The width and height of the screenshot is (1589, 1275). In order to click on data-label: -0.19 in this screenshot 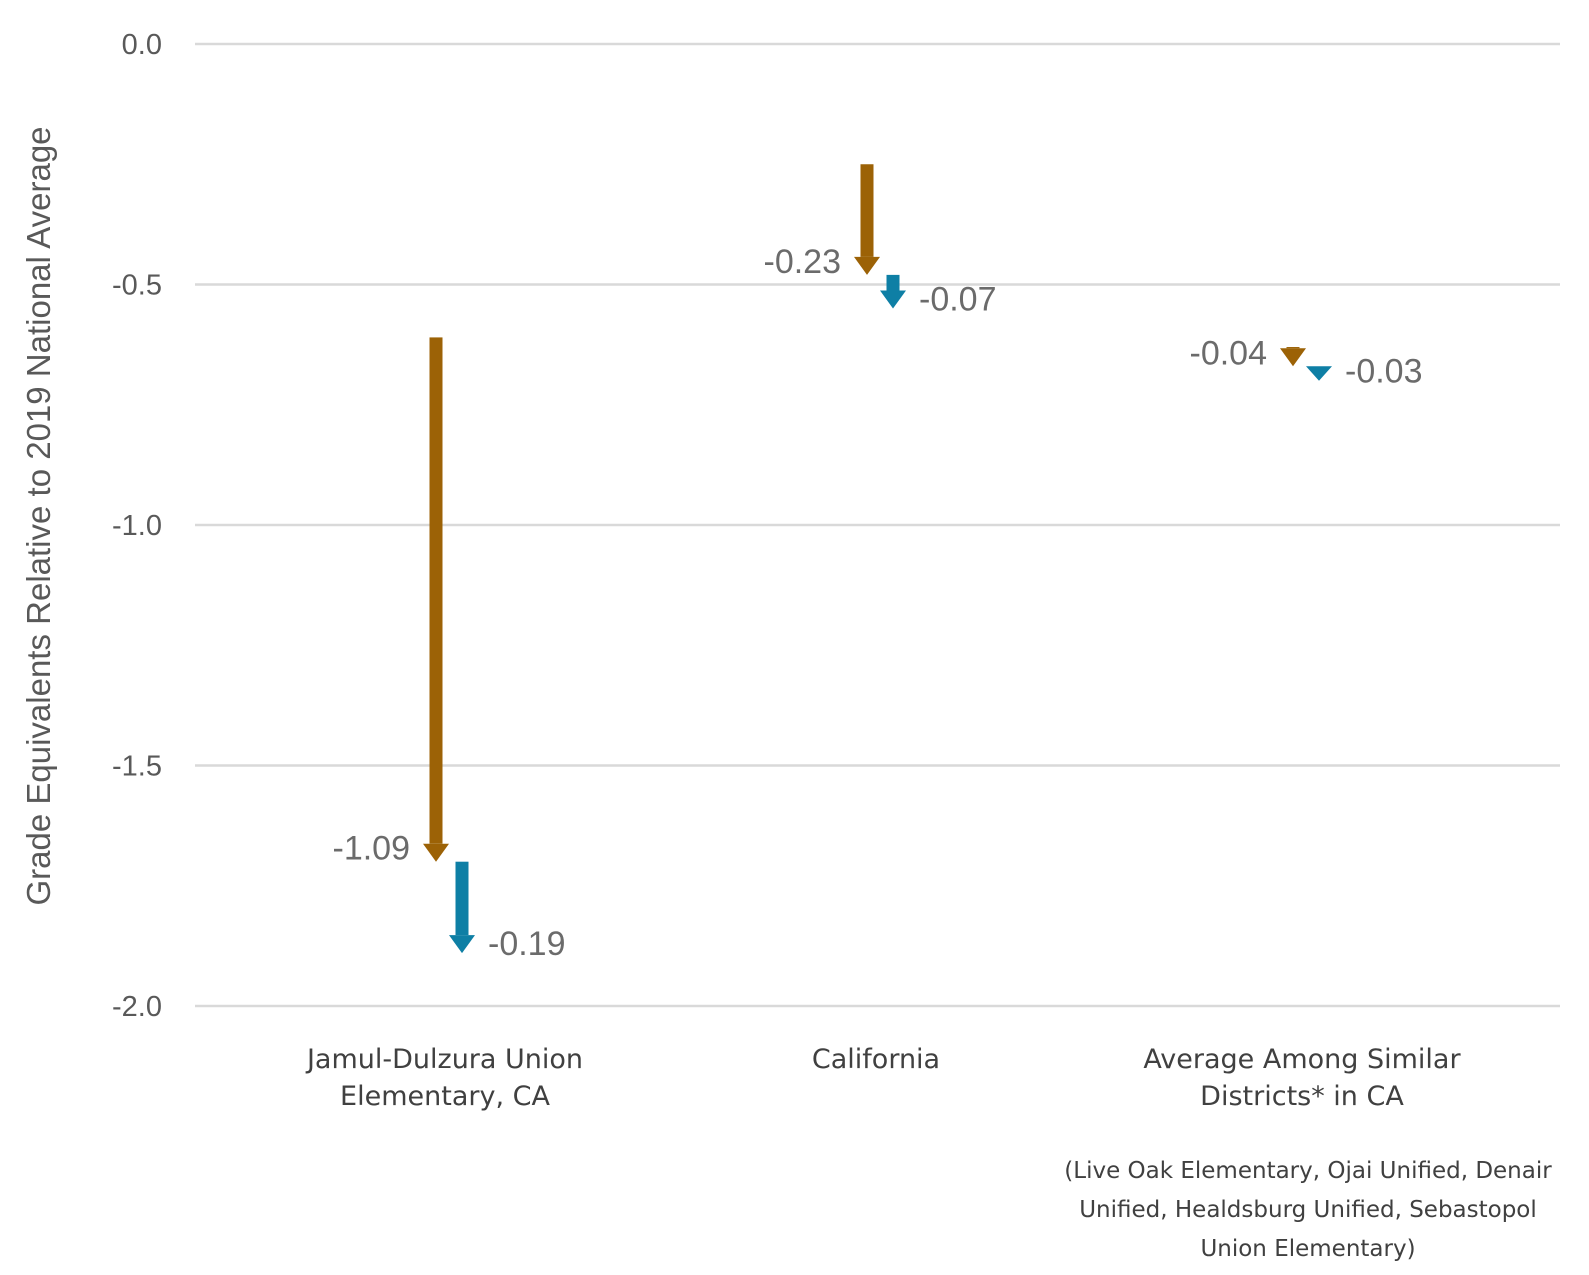, I will do `click(527, 944)`.